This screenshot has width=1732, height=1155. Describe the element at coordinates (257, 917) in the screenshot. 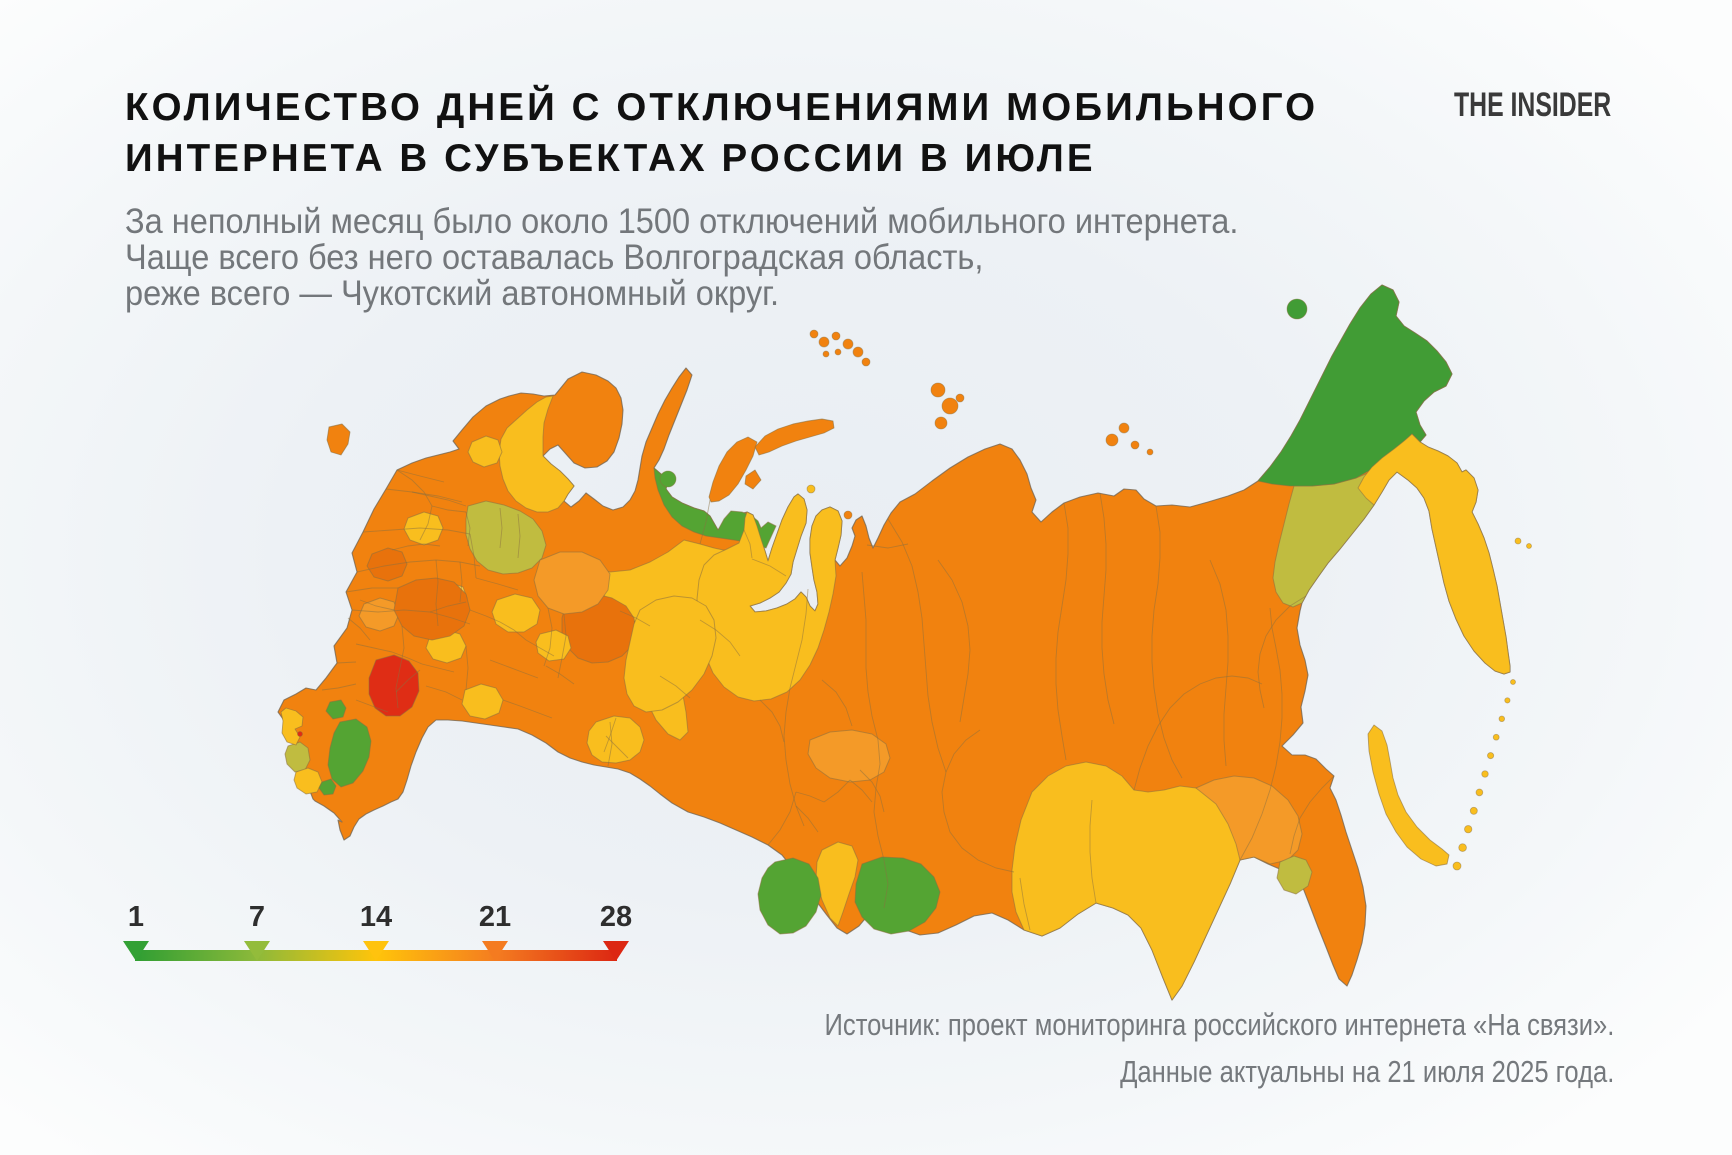

I see `svg-text: 7` at that location.